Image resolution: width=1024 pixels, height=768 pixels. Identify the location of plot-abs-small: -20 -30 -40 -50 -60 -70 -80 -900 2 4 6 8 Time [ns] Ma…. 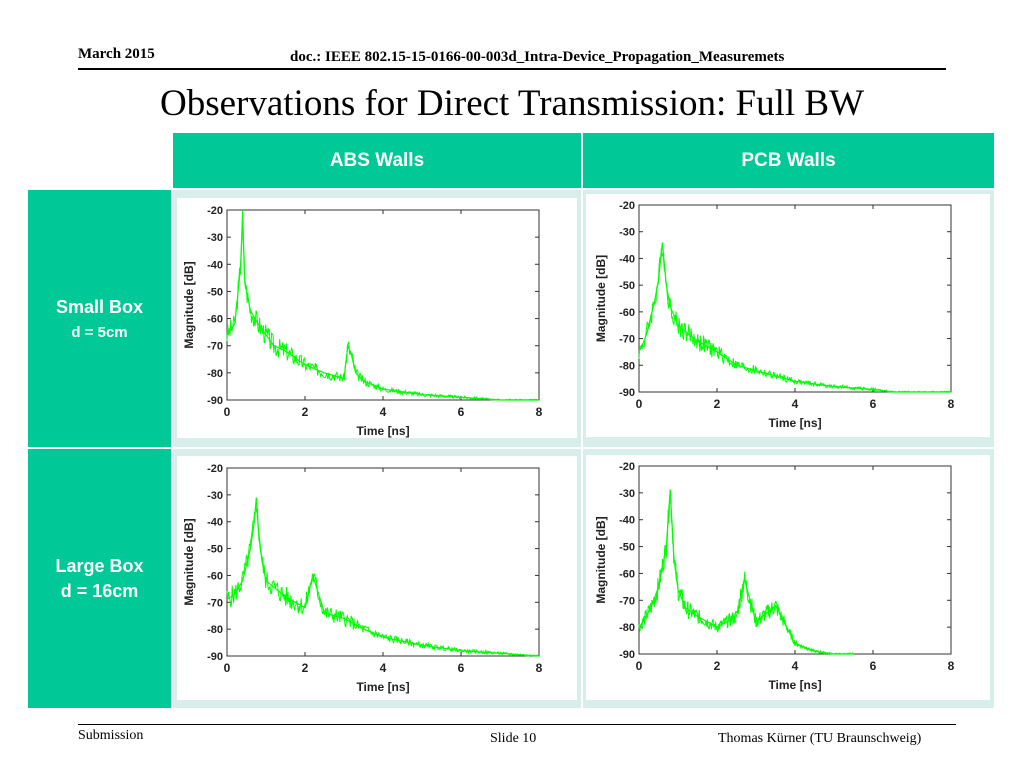
(362, 321).